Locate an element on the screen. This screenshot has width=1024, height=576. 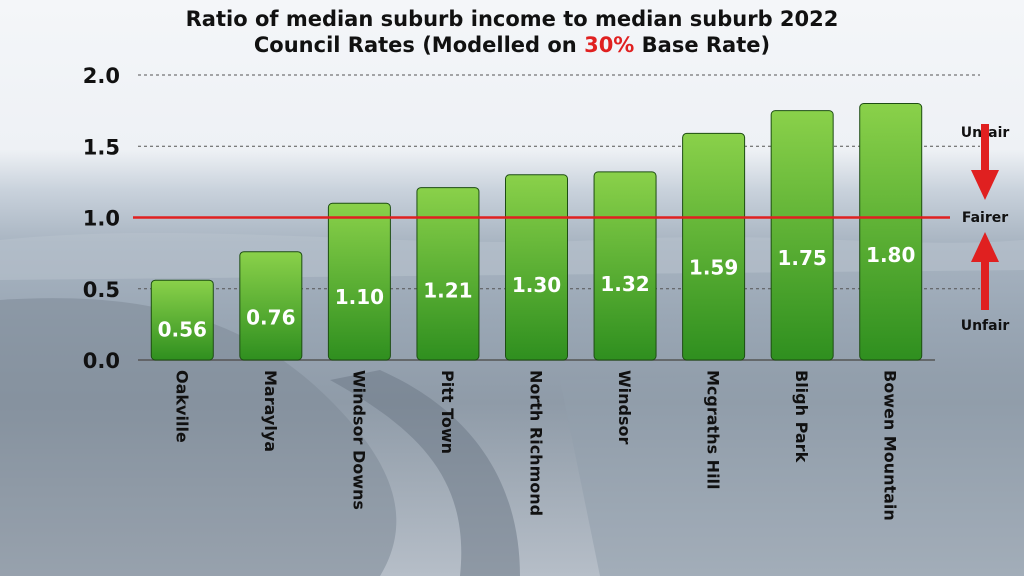
data-label: 1.80 is located at coordinates (890, 255).